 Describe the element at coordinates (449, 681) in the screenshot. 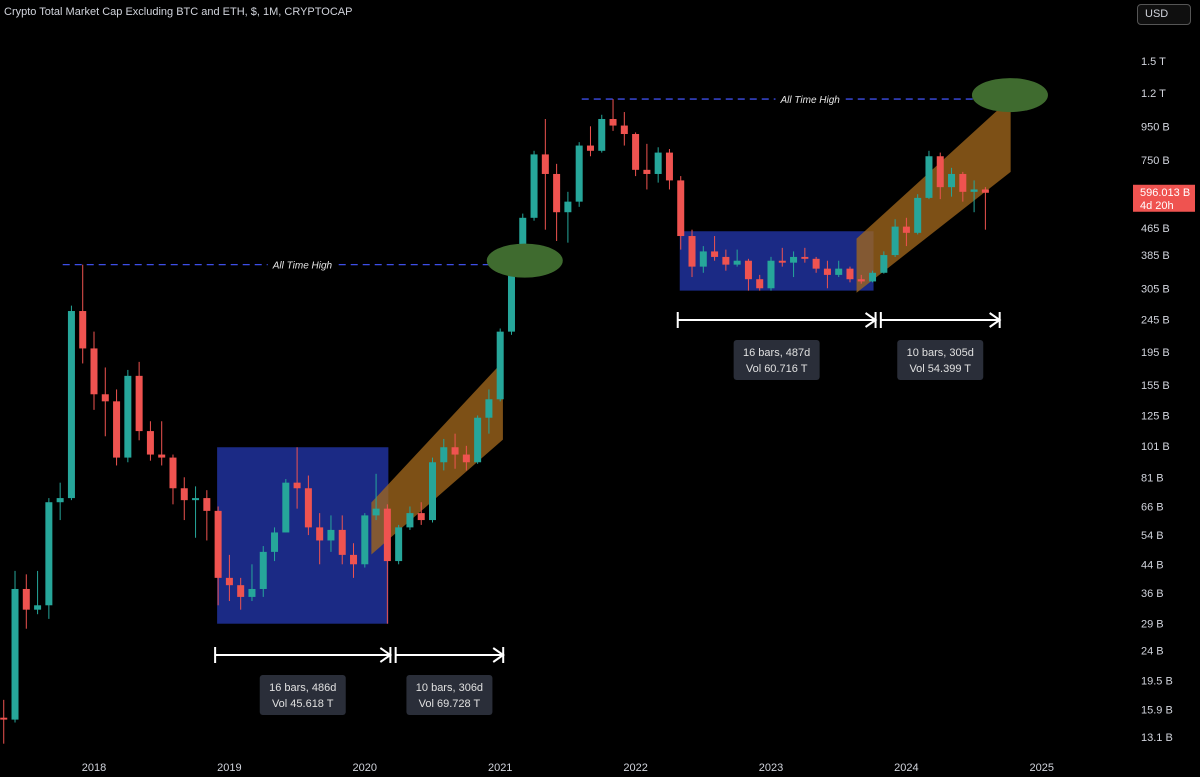

I see `measure-2: 10 bars, 306d Vol 69.728 T` at that location.